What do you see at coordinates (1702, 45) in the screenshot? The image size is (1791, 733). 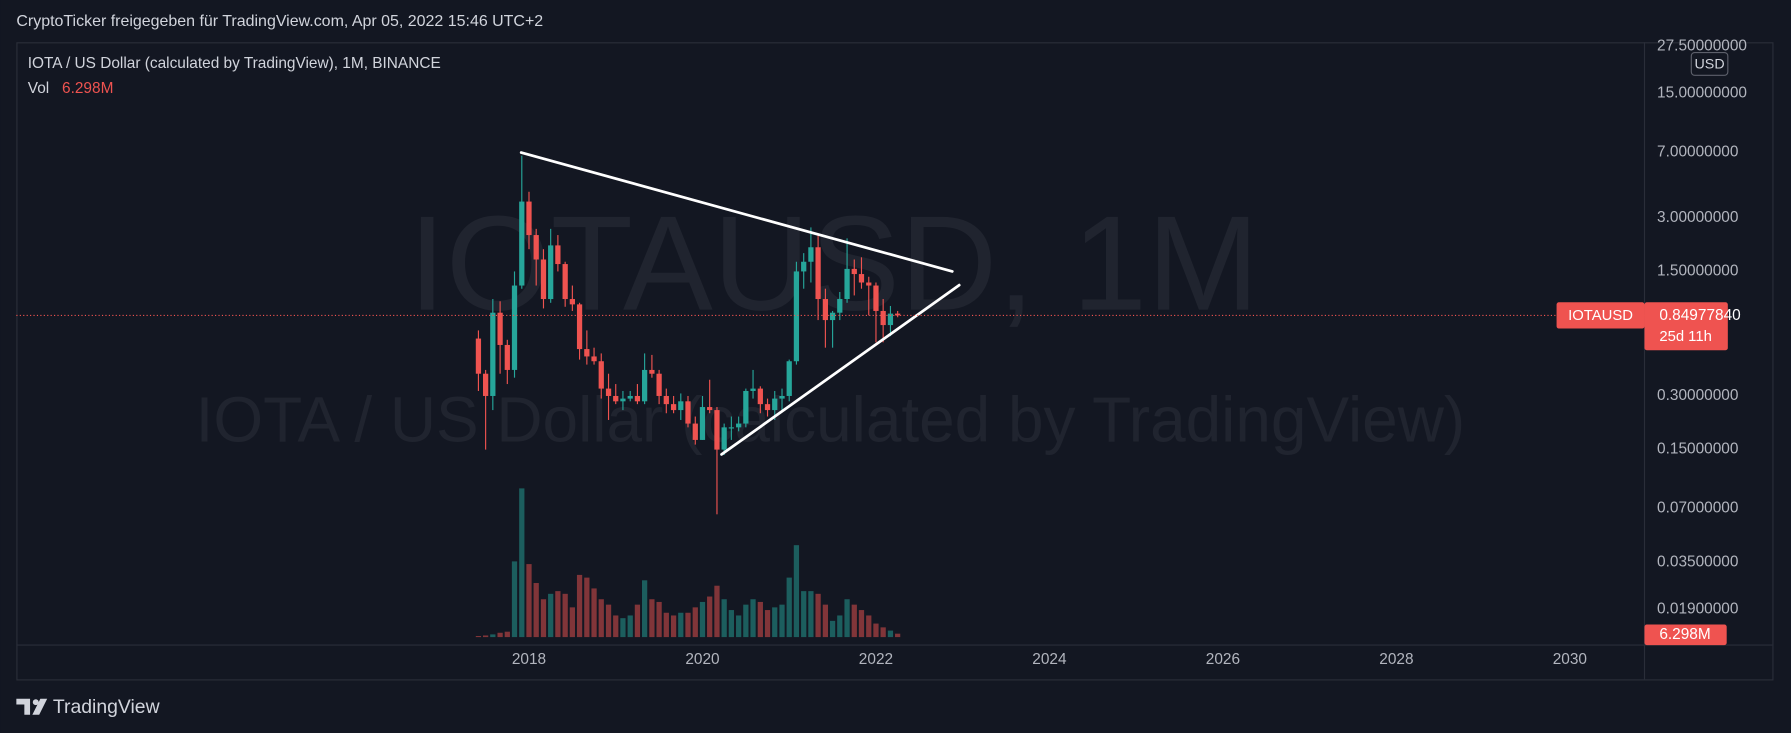 I see `y-tick-label: 27.50000000` at bounding box center [1702, 45].